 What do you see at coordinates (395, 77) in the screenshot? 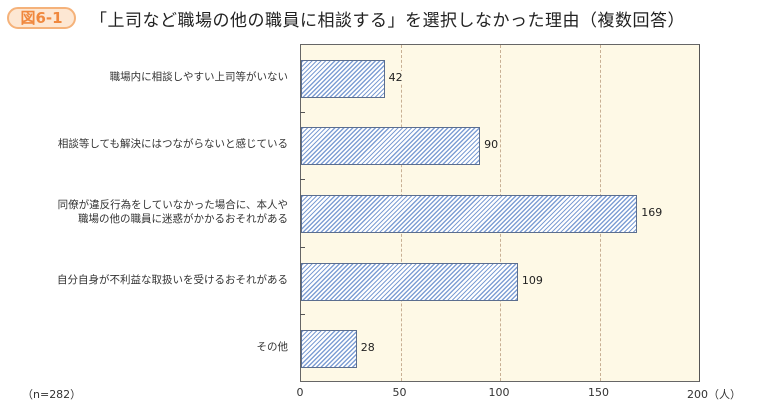
I see `bar-value-label: 42` at bounding box center [395, 77].